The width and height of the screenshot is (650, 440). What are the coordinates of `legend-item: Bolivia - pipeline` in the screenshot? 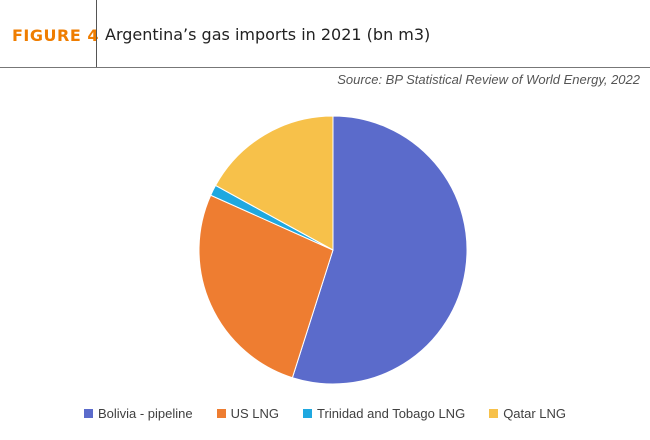 It's located at (138, 413).